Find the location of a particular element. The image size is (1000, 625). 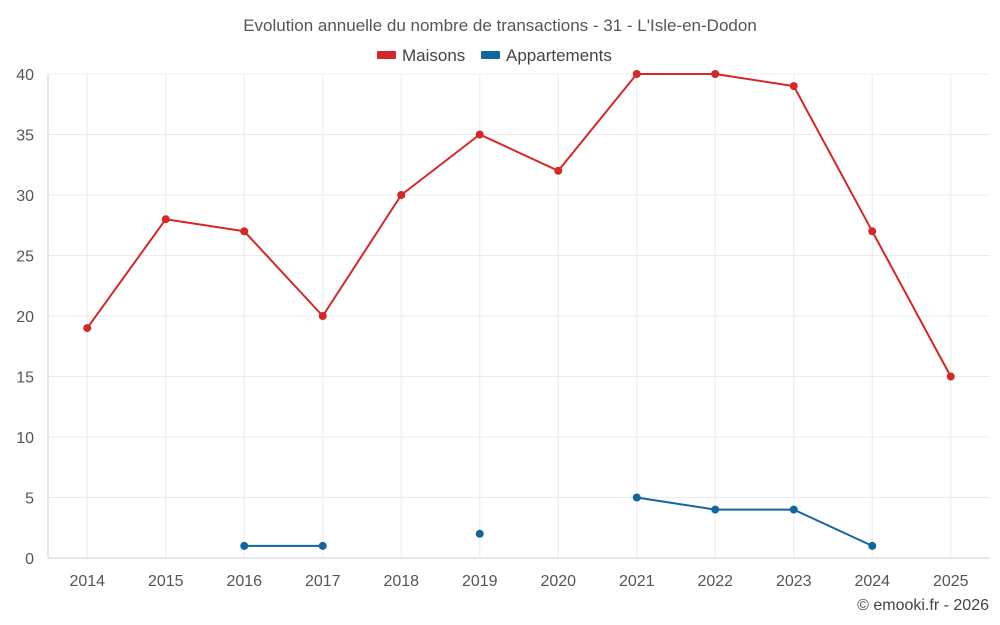

y-tick-label: 10 is located at coordinates (25, 438).